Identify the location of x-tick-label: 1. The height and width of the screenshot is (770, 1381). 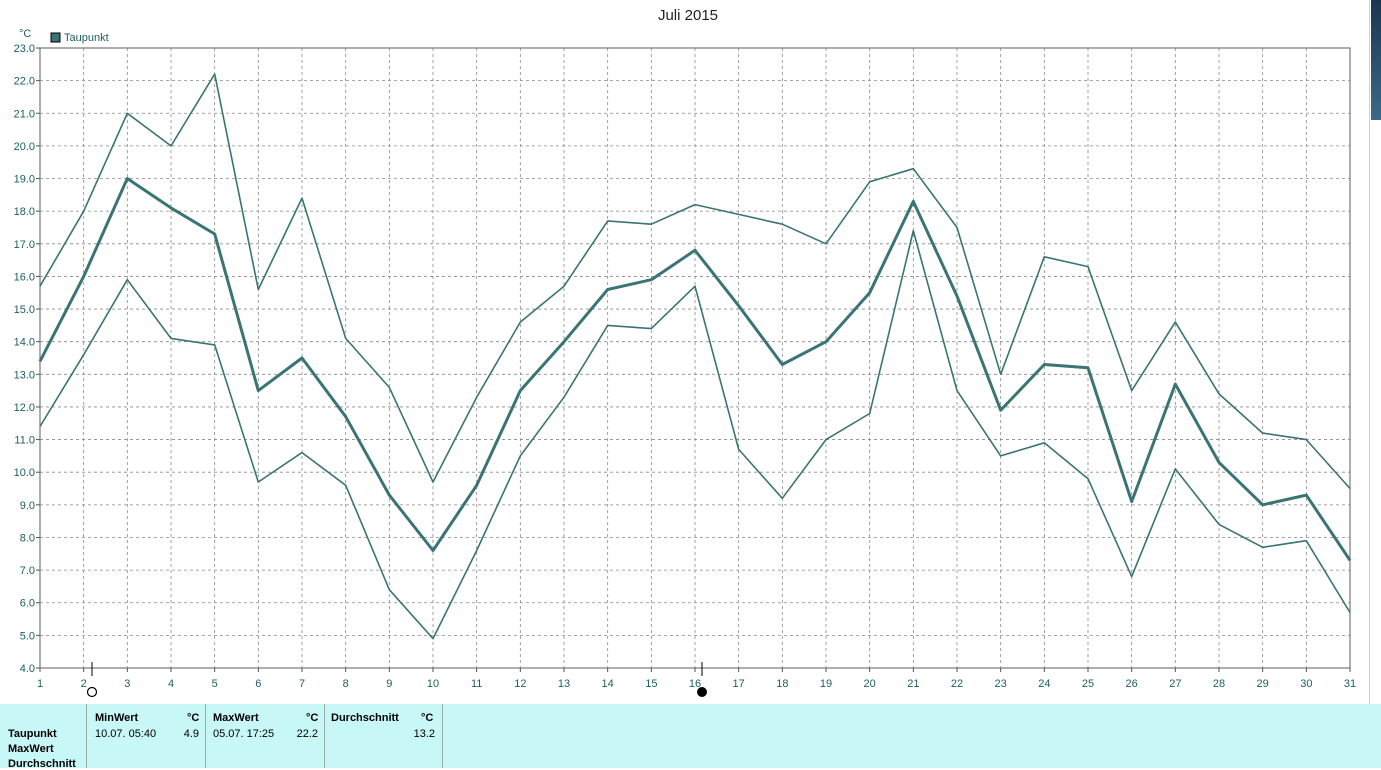
(40, 684).